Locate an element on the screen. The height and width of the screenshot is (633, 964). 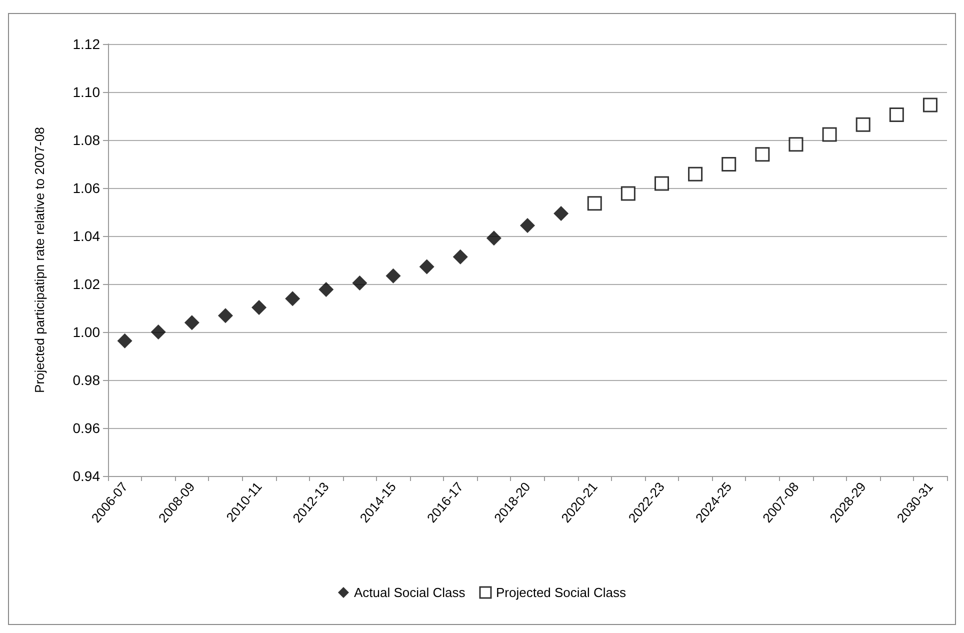
legend-label: Actual Social Class is located at coordinates (410, 592).